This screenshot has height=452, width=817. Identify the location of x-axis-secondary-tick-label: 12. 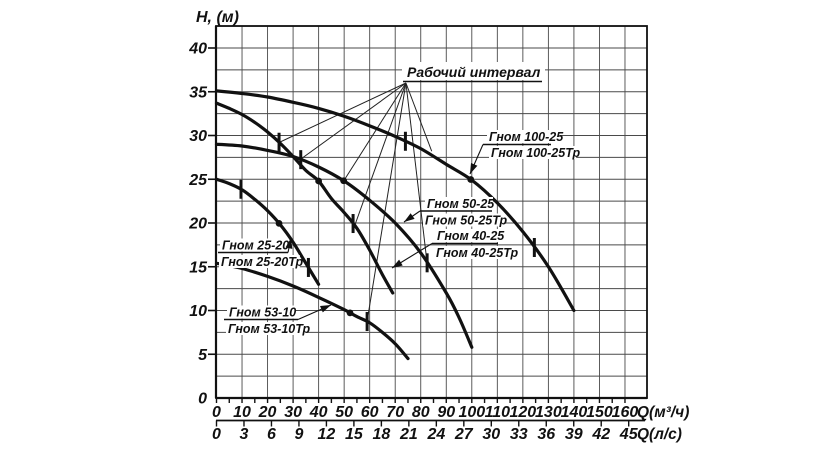
(327, 434).